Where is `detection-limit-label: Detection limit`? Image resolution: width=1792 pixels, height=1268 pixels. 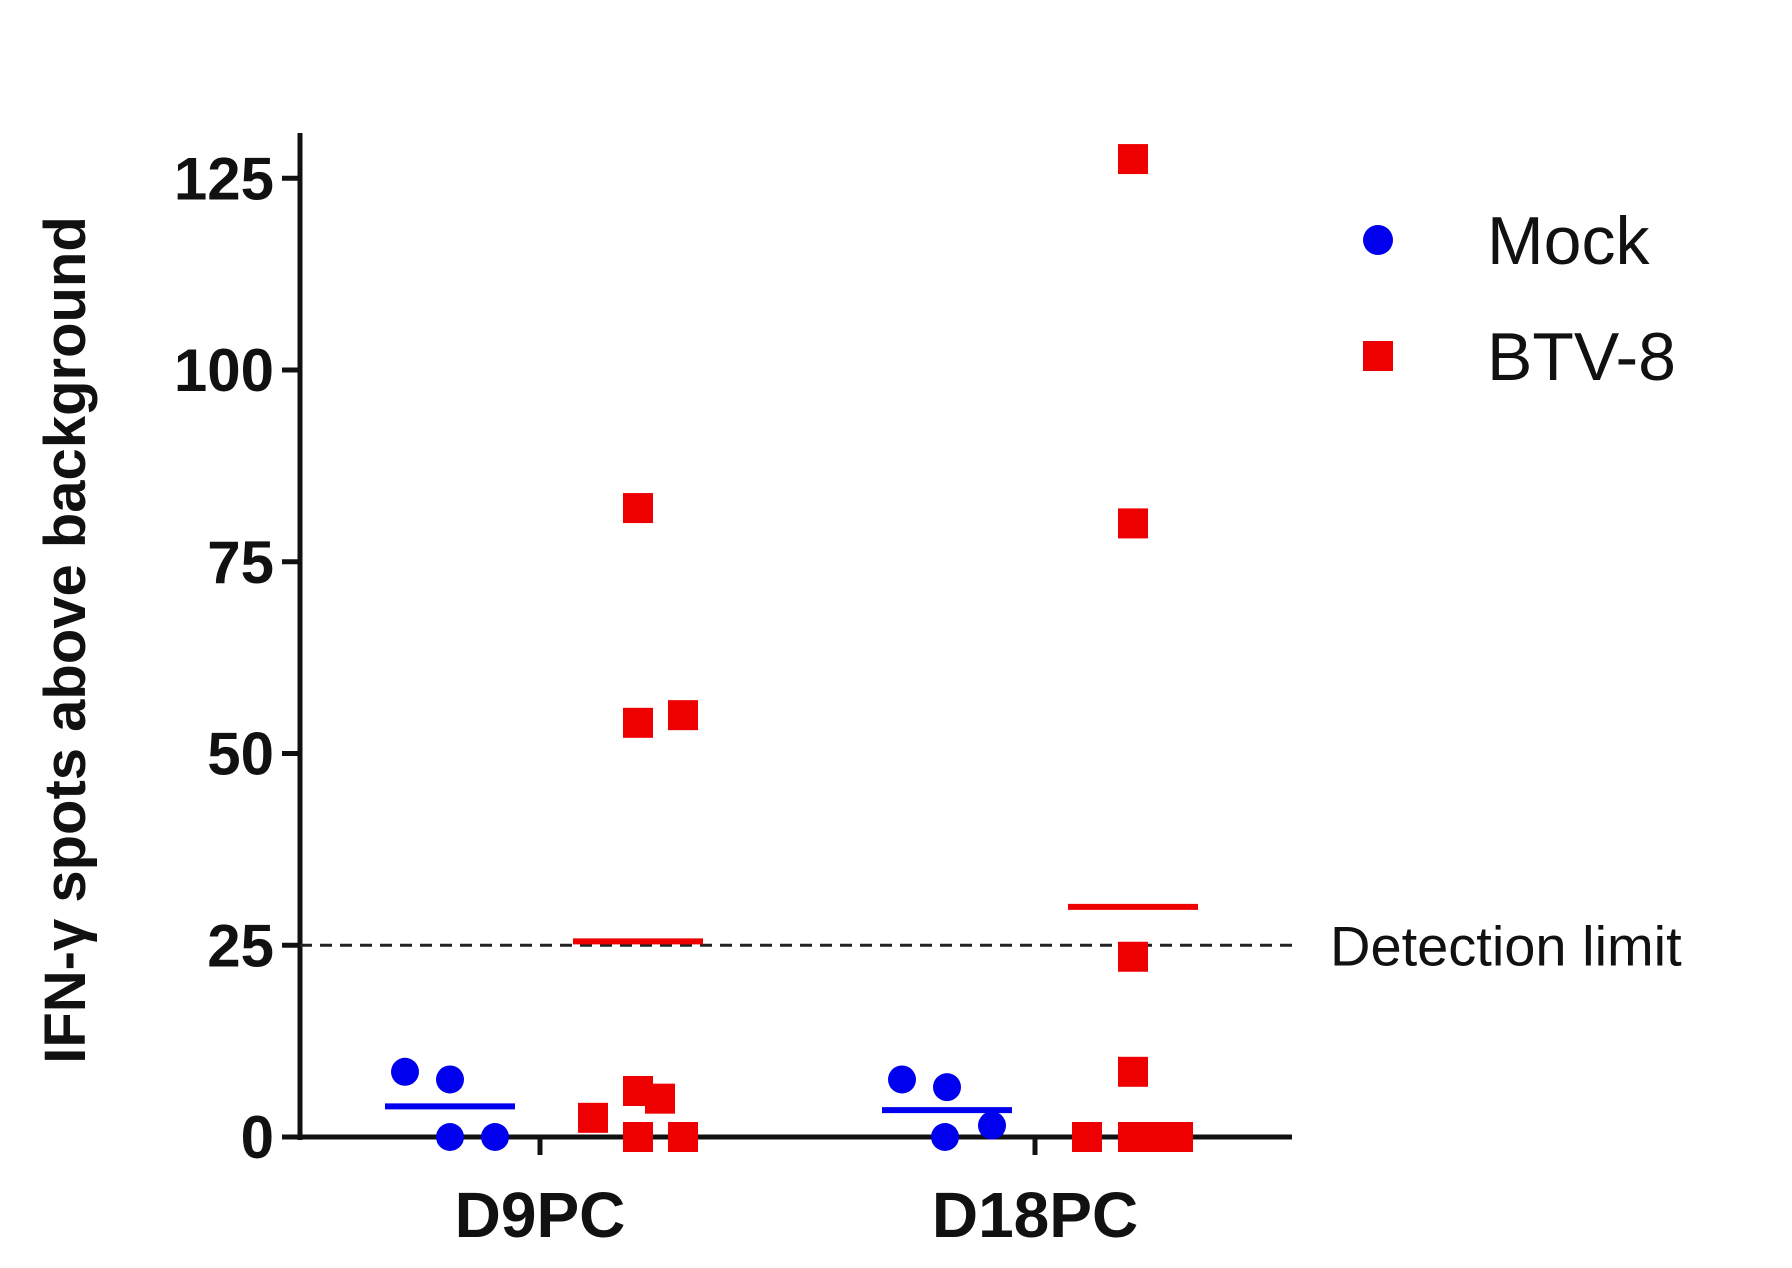 detection-limit-label: Detection limit is located at coordinates (1506, 945).